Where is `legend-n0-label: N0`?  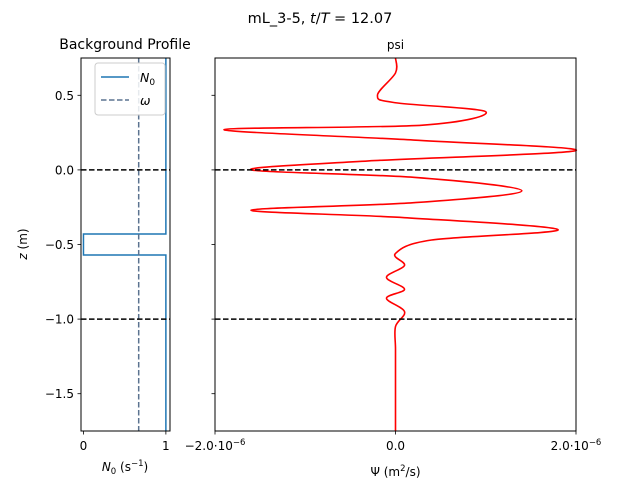
legend-n0-label: N0 is located at coordinates (147, 79).